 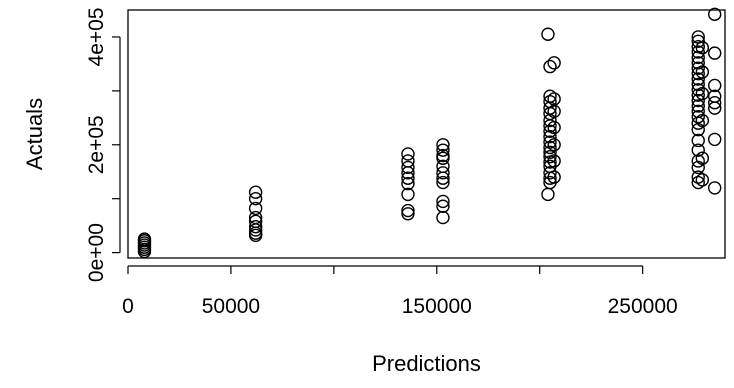 I want to click on x-axis: 0 50000 150000 250000, so click(x=400, y=291).